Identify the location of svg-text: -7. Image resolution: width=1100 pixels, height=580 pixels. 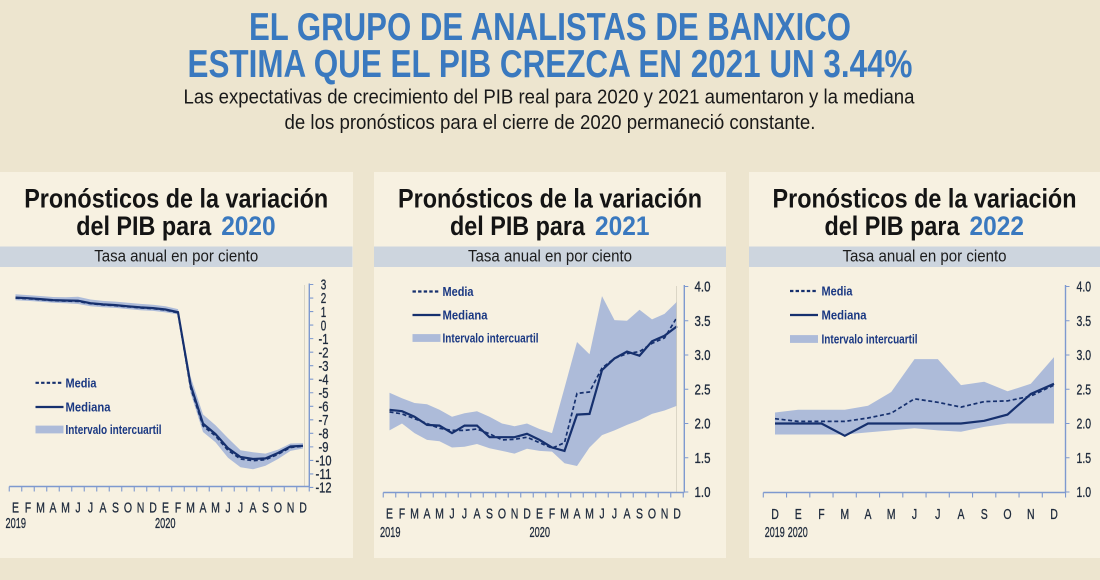
(324, 420).